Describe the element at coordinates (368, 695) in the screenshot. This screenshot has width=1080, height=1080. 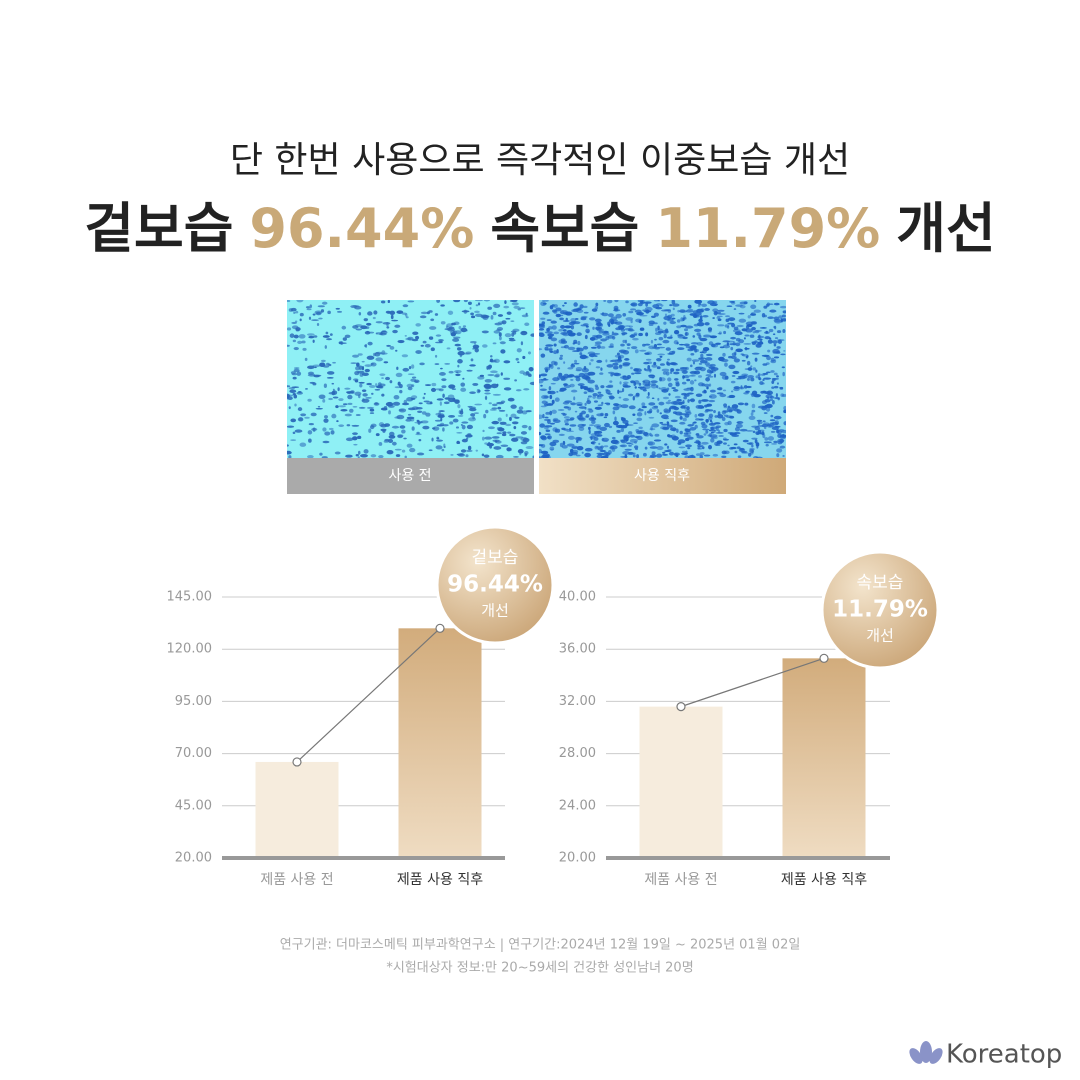
I see `trend-line` at that location.